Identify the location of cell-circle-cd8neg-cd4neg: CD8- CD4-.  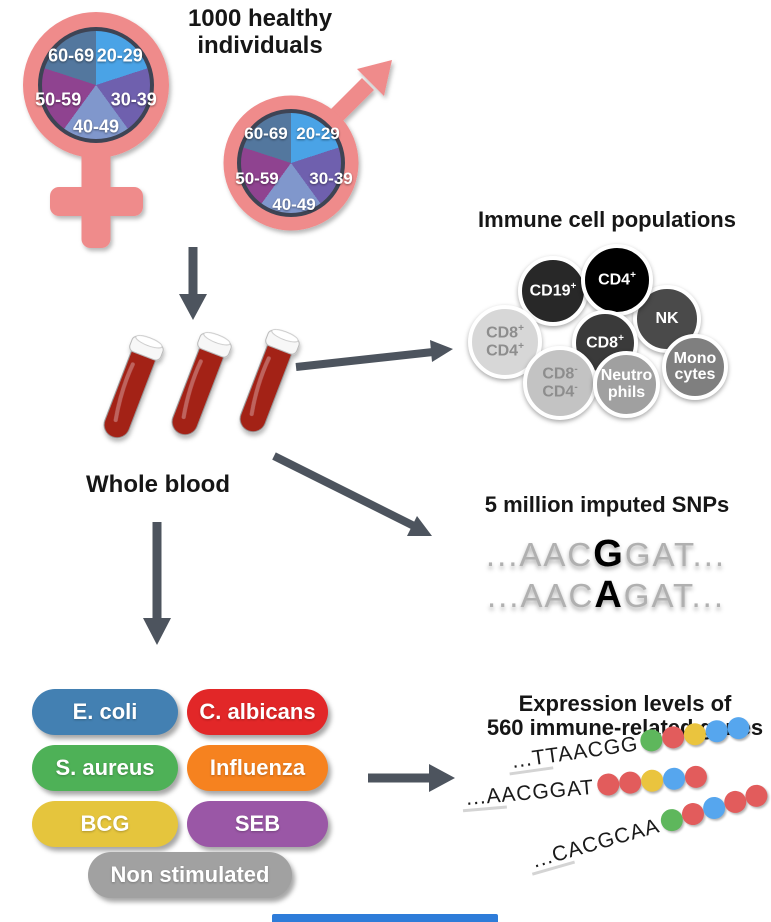
(560, 383).